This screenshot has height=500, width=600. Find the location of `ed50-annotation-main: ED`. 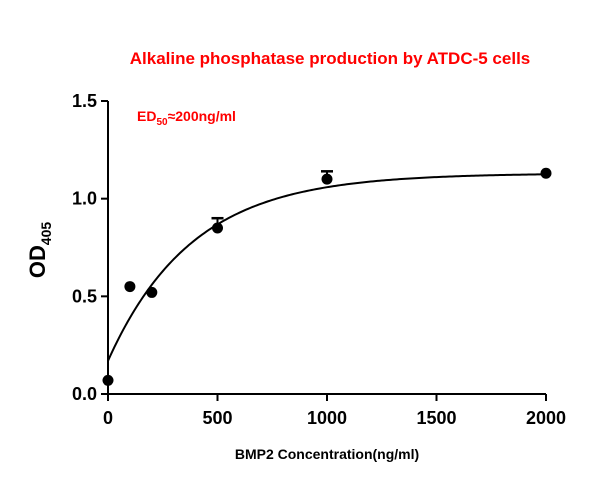

ed50-annotation-main: ED is located at coordinates (146, 116).